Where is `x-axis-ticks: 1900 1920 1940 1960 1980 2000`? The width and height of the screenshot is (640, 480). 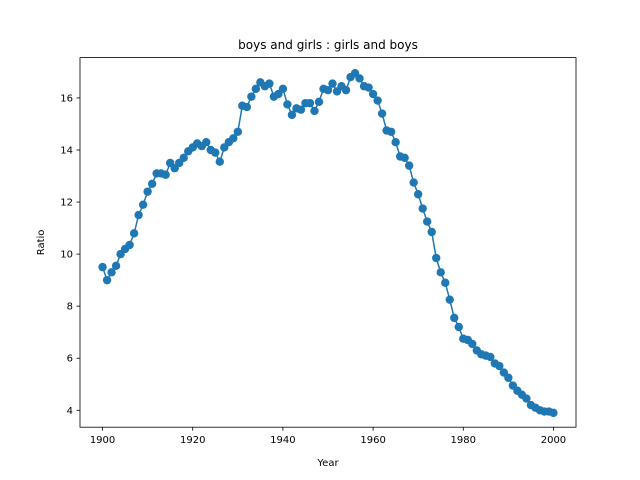
x-axis-ticks: 1900 1920 1940 1960 1980 2000 is located at coordinates (328, 436).